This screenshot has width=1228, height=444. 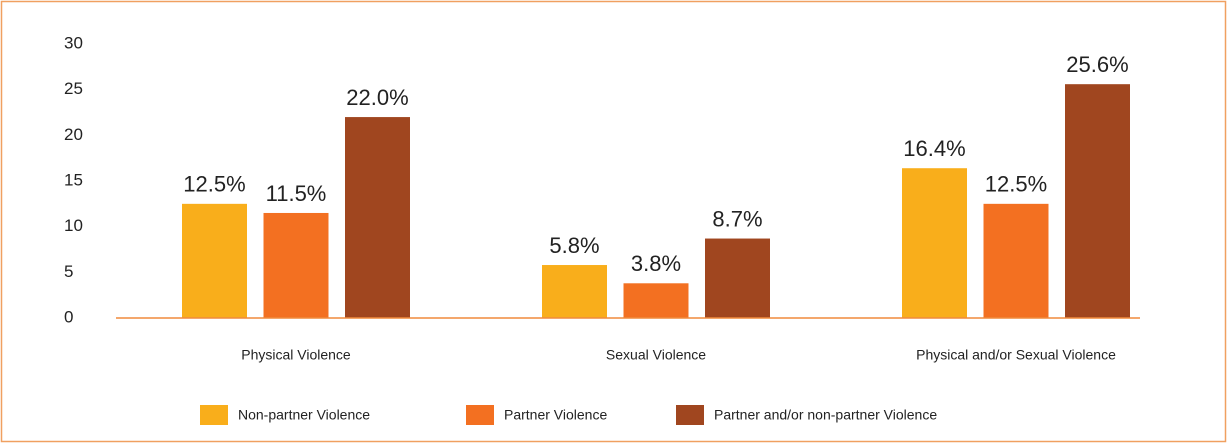 What do you see at coordinates (1097, 64) in the screenshot?
I see `value-label: 25.6%` at bounding box center [1097, 64].